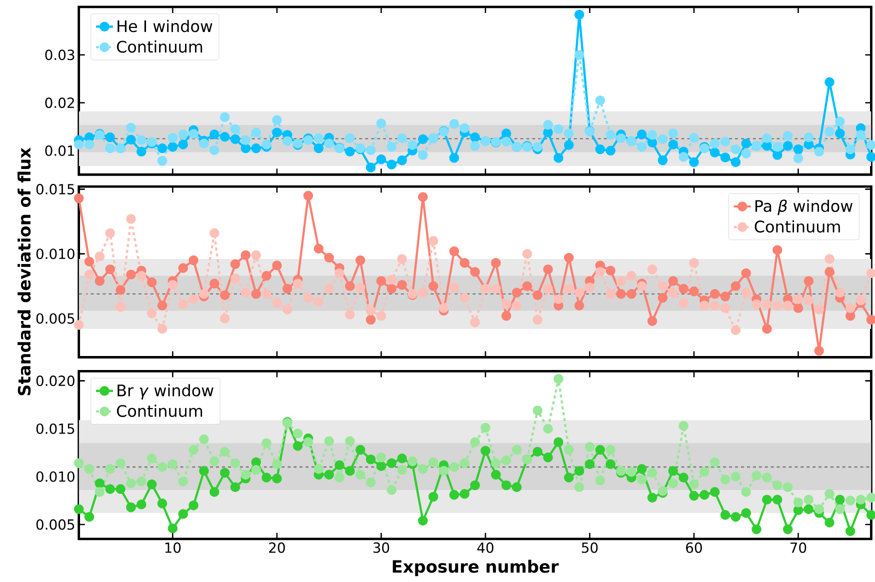 This screenshot has height=582, width=875. Describe the element at coordinates (59, 55) in the screenshot. I see `y-tick-label: 0.03` at that location.